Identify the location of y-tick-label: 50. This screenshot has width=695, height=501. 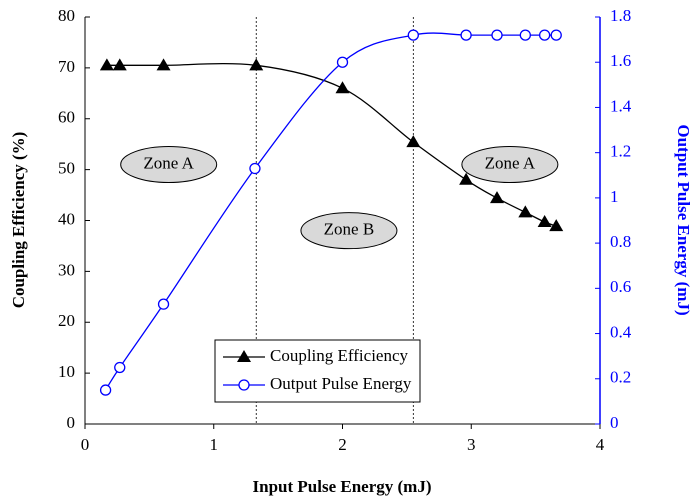
(66, 168).